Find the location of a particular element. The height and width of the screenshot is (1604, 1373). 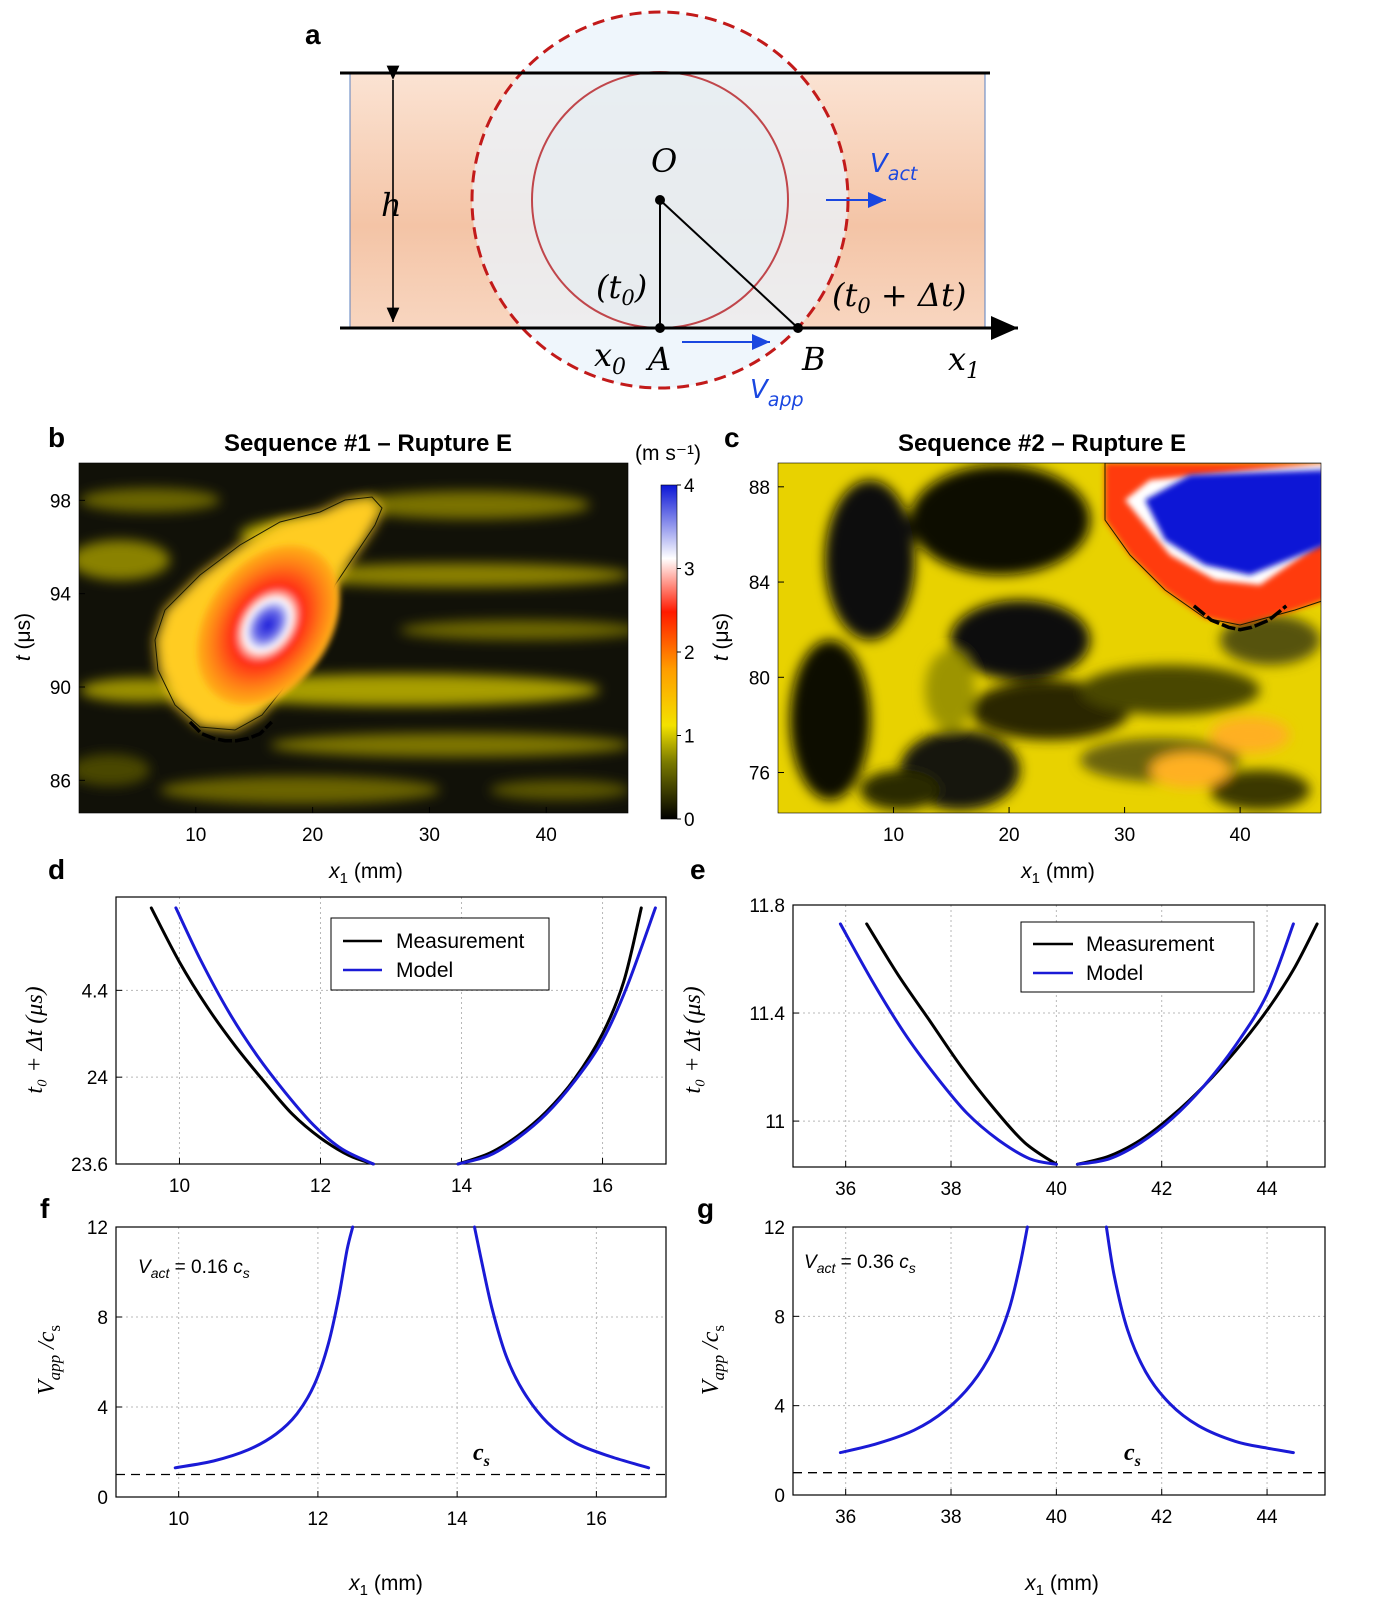

panel-a-diagram: a h O A B x0 x1 (t0) (t0 + Δt) Vact Vapp is located at coordinates (661, 210).